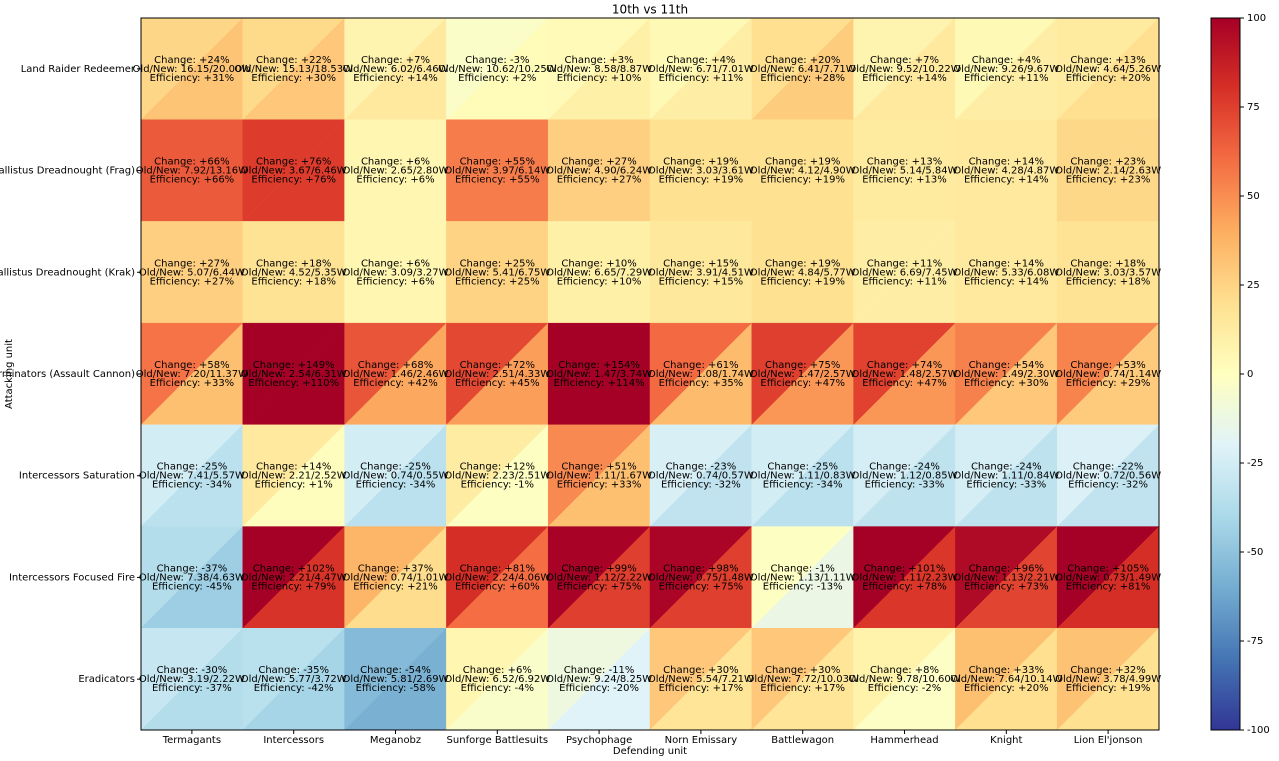 Image resolution: width=1279 pixels, height=761 pixels. I want to click on efficiency-label: Efficiency: -42%, so click(294, 688).